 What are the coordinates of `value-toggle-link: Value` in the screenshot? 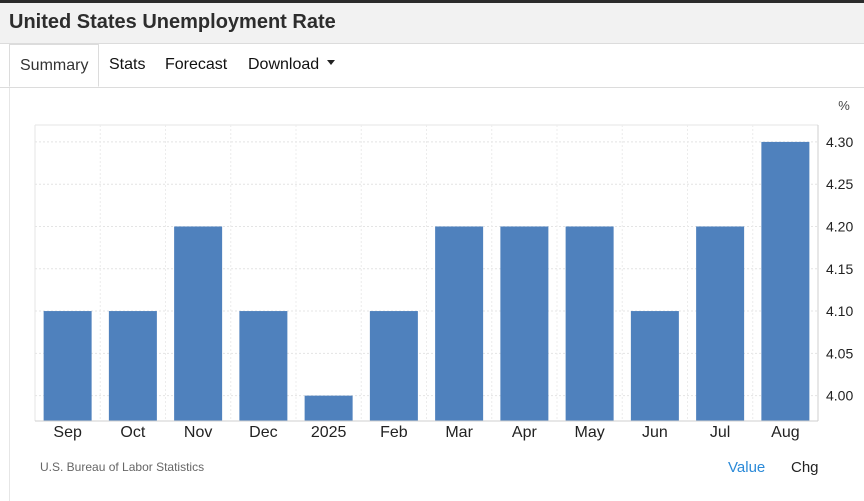 It's located at (747, 467).